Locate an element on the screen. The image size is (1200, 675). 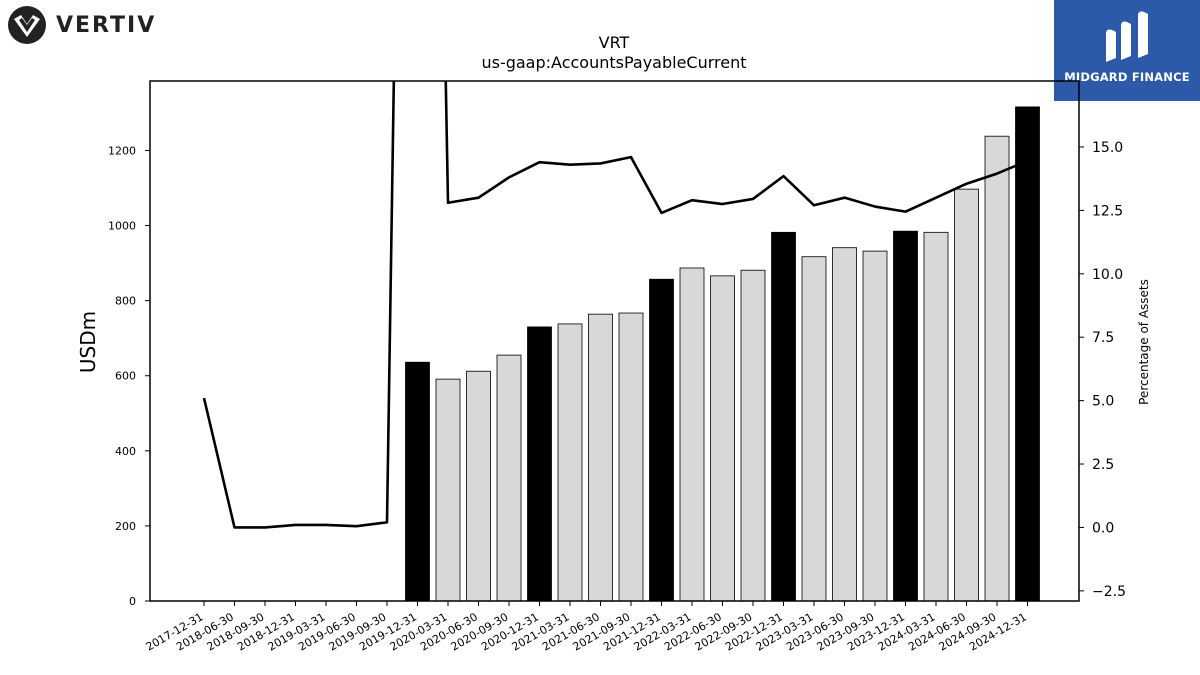
y2-tick-label: 7.5 is located at coordinates (1103, 338).